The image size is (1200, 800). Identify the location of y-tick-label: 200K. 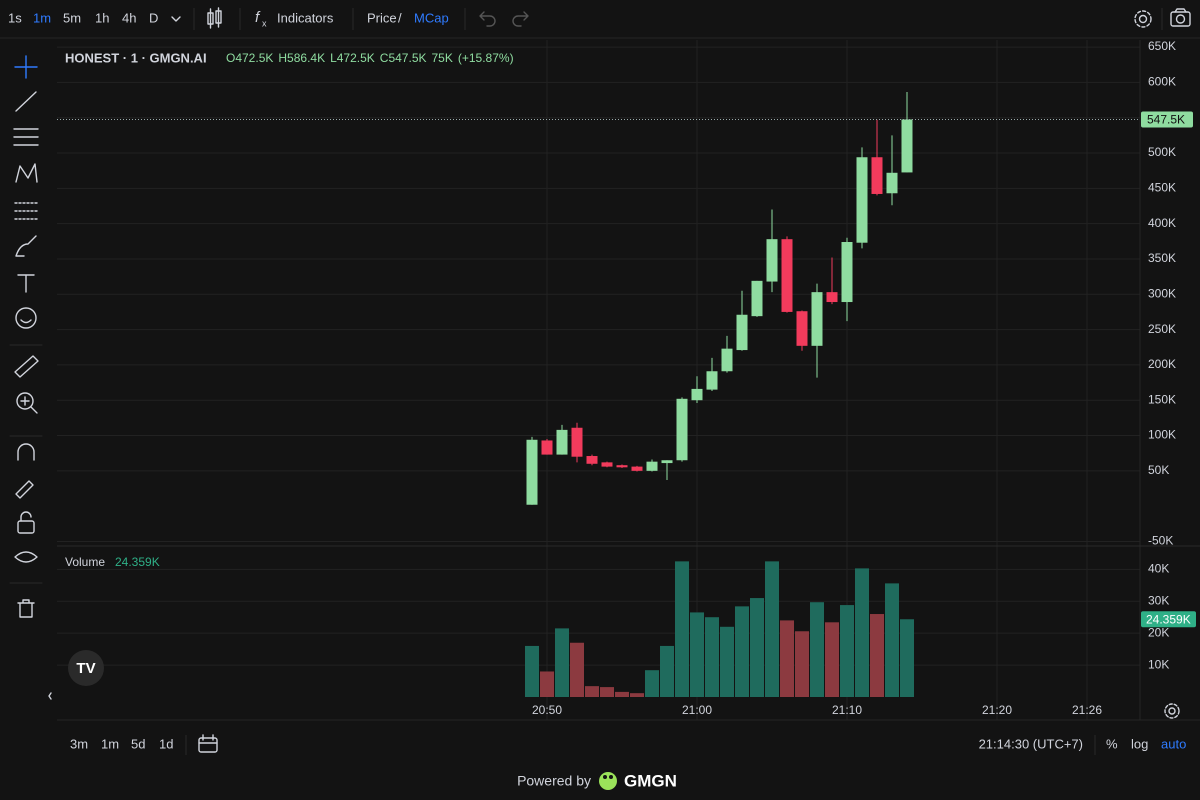
(1162, 364).